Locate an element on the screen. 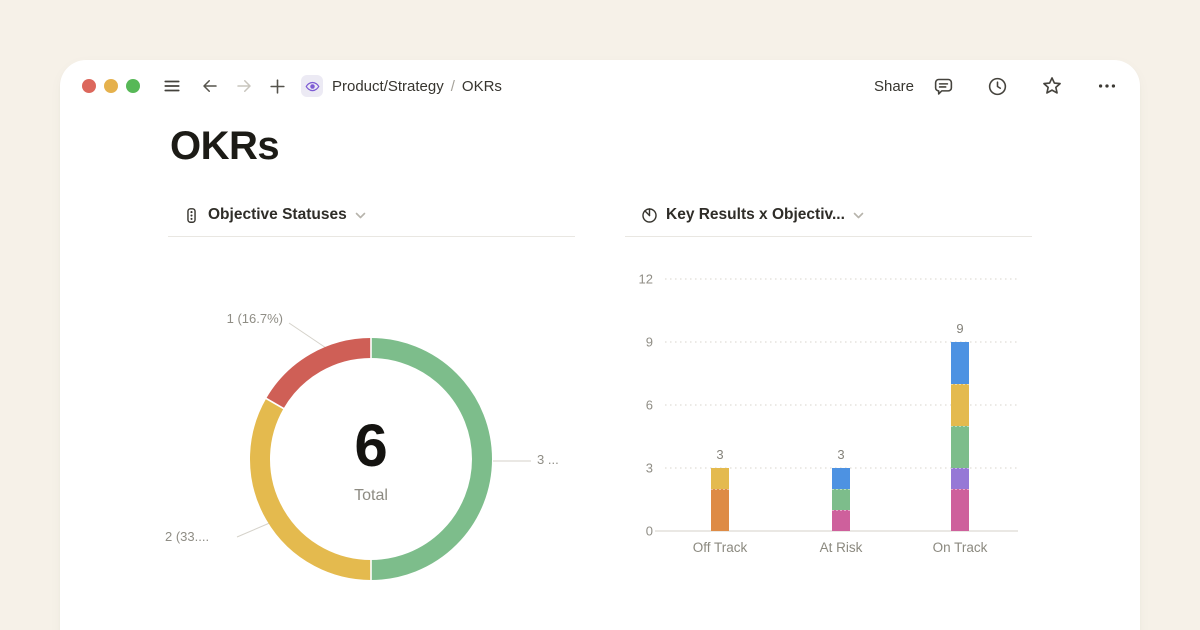 This screenshot has height=630, width=1200. window-toolbar: Product/Strategy / OKRs Share is located at coordinates (600, 86).